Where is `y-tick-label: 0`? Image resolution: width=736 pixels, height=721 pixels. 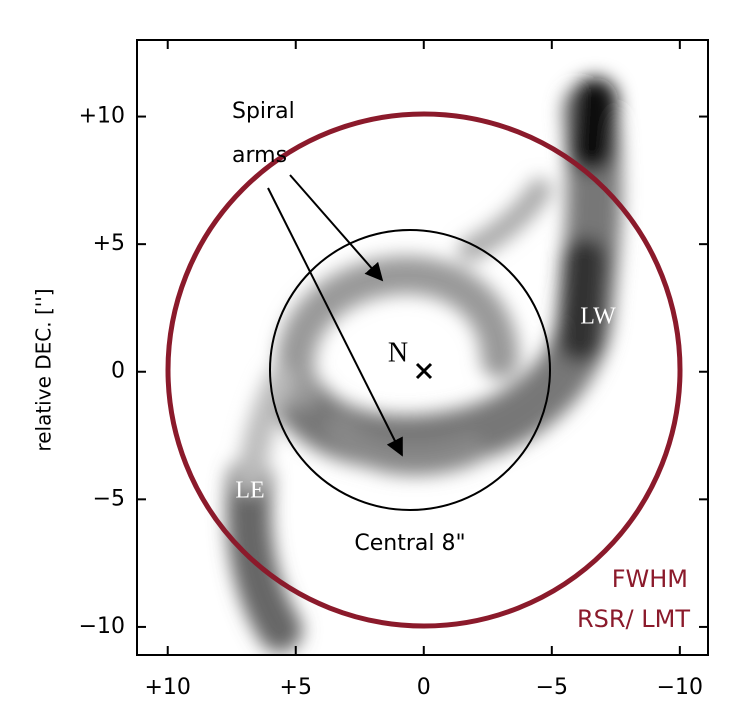 y-tick-label: 0 is located at coordinates (118, 371).